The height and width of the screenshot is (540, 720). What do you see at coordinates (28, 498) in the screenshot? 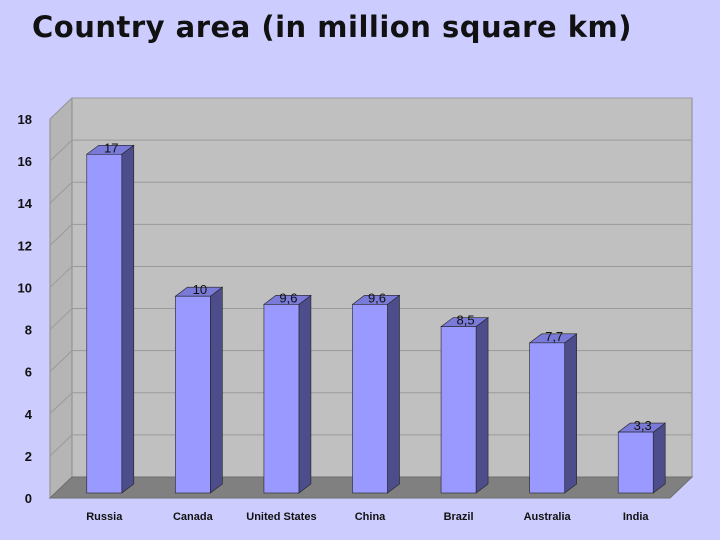
I see `y-tick-label: 0` at bounding box center [28, 498].